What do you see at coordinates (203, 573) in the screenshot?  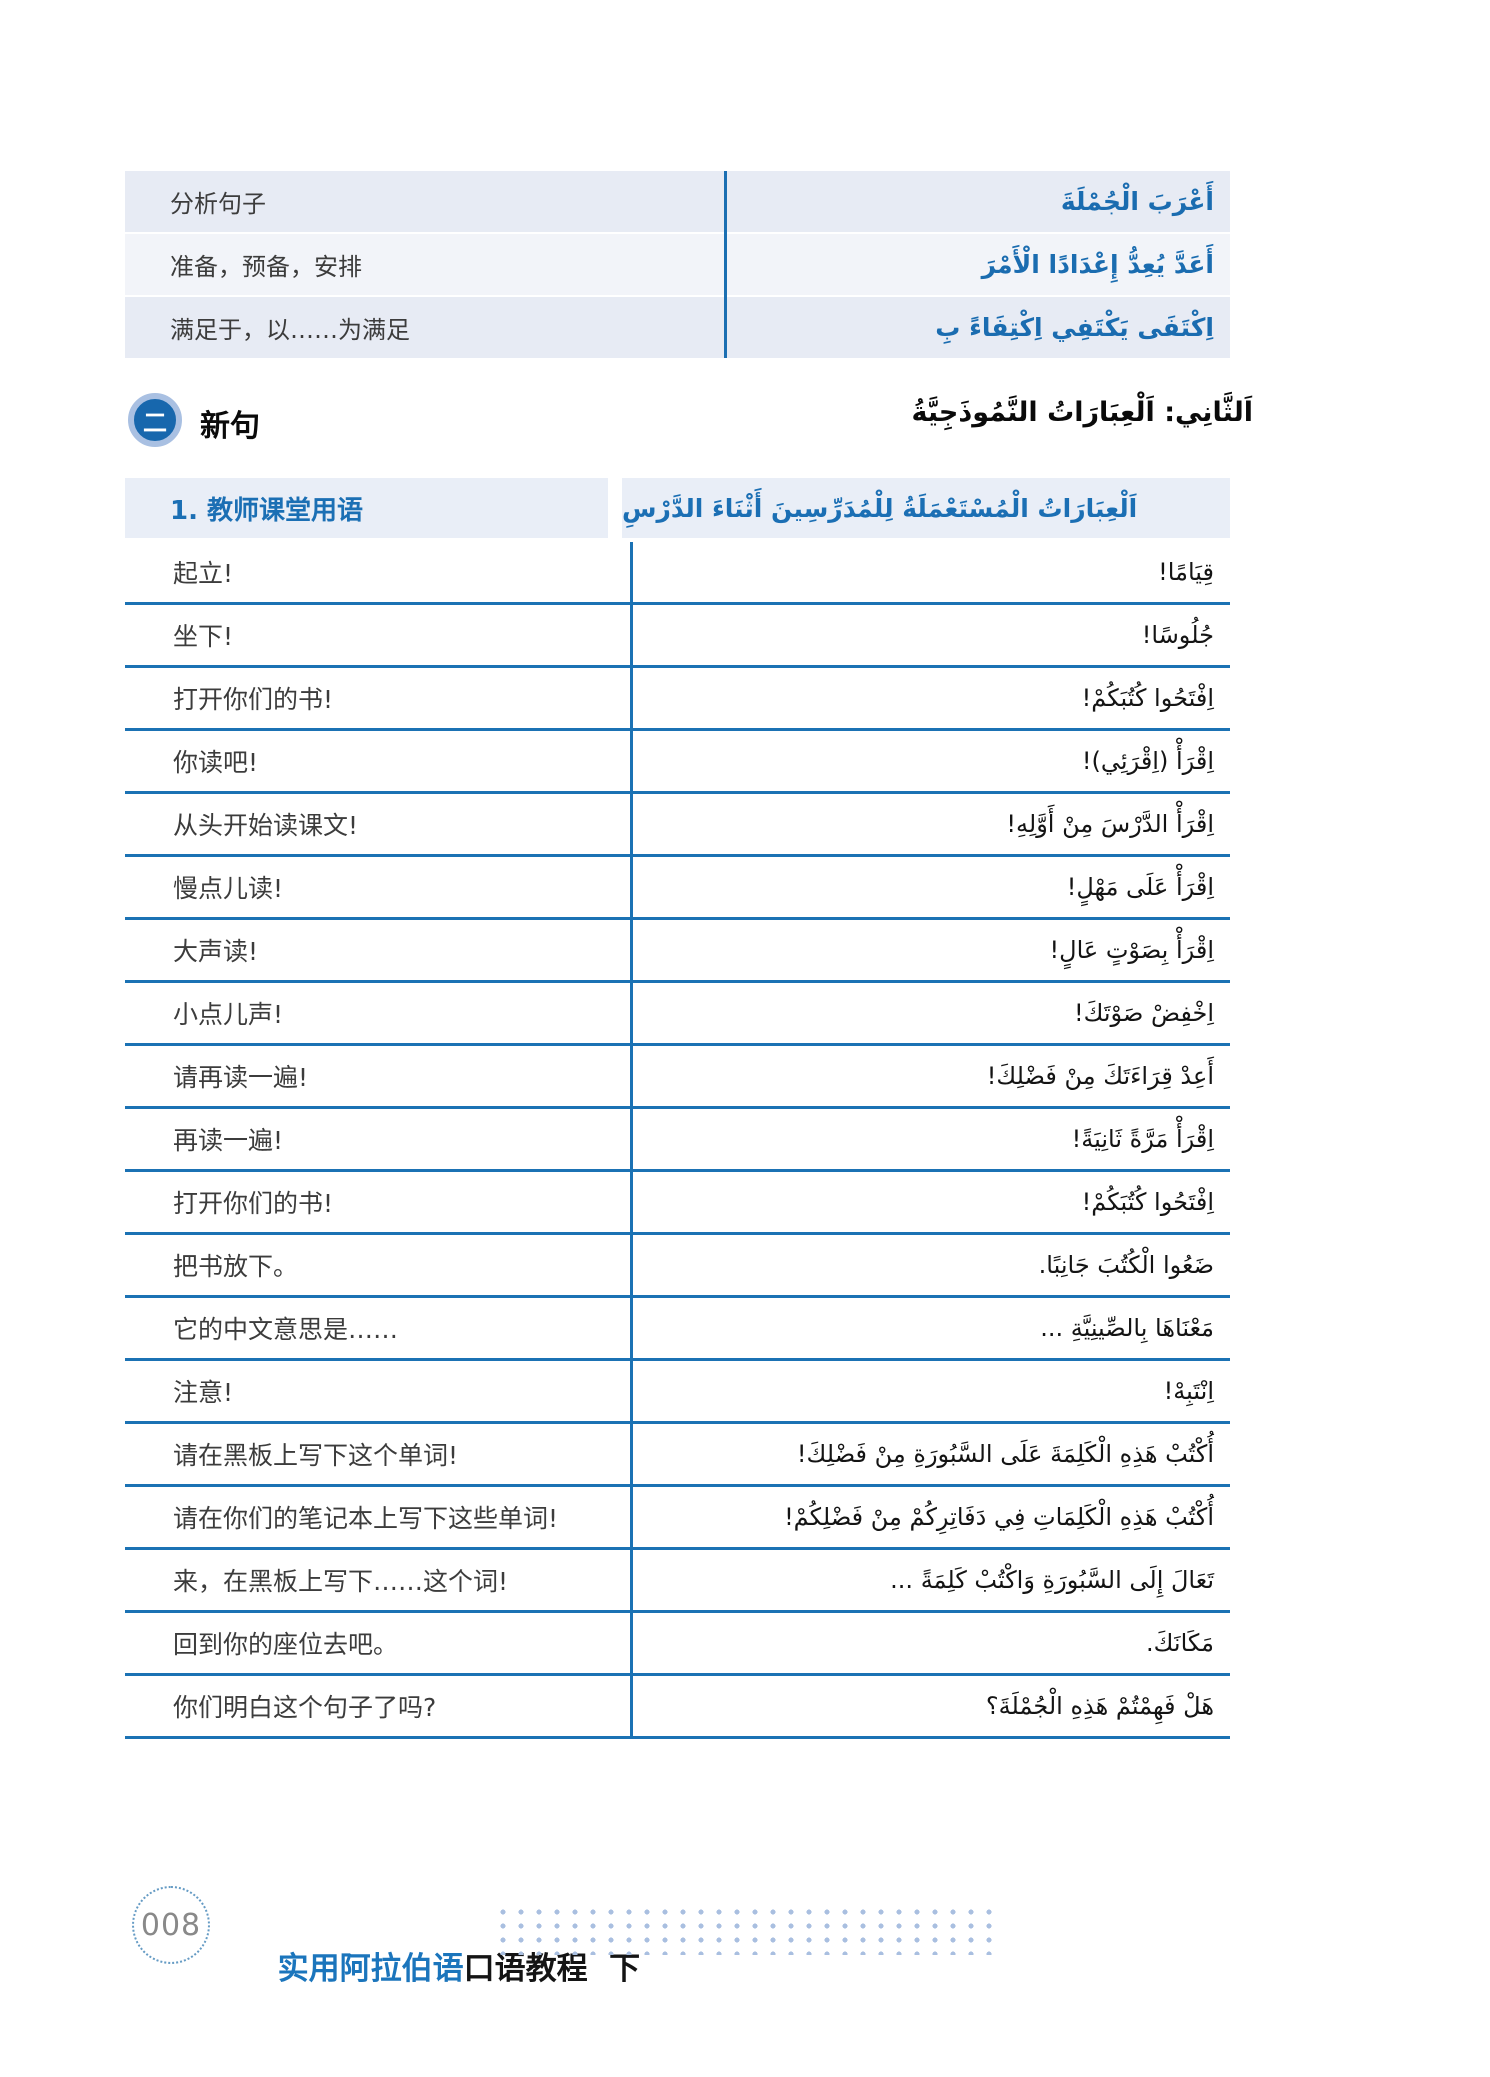 I see `phrase-chinese-text: 起立!` at bounding box center [203, 573].